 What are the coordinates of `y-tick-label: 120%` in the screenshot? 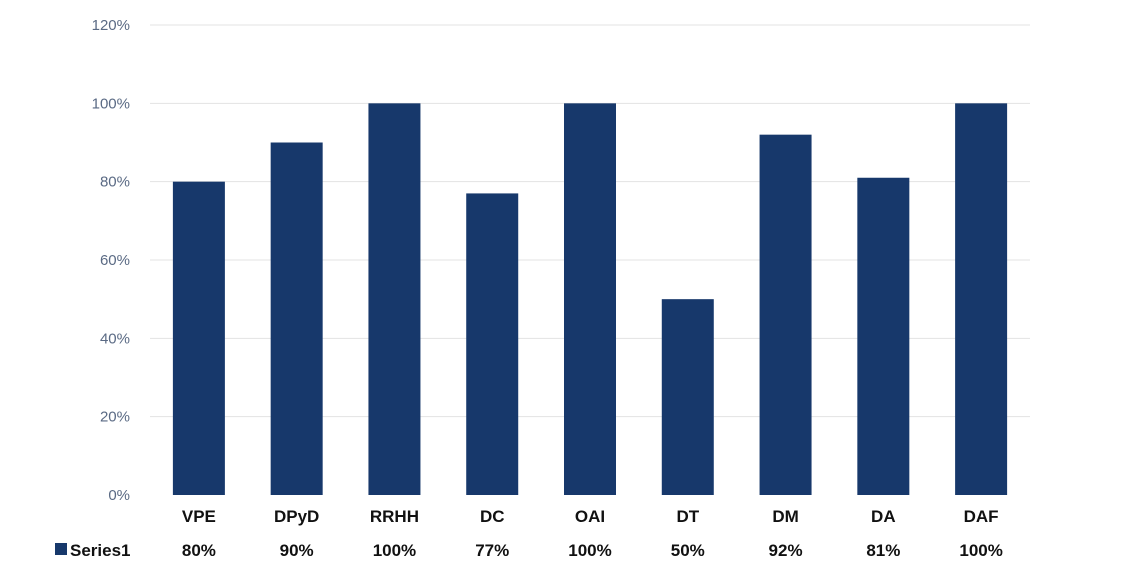 It's located at (111, 25).